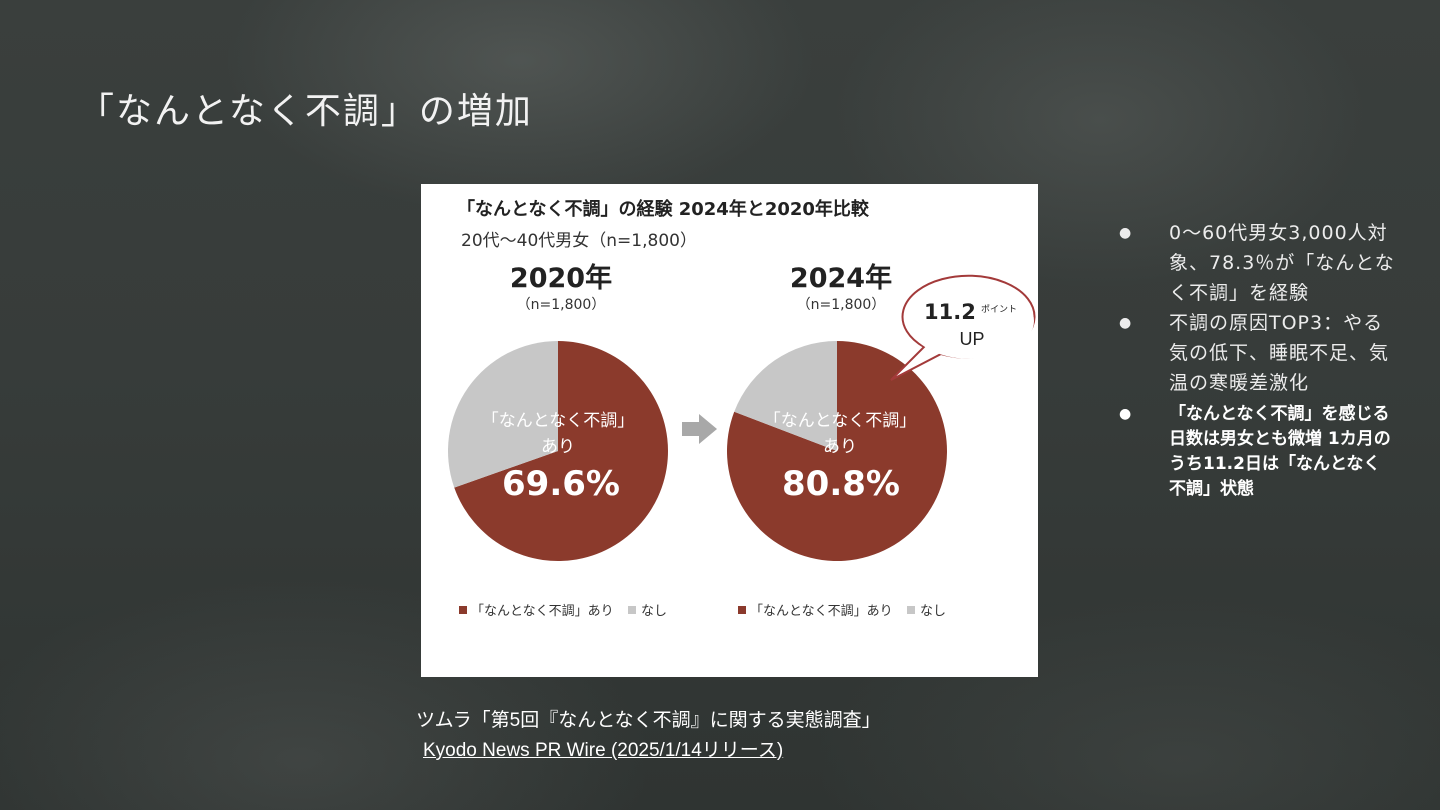 This screenshot has width=1440, height=810. I want to click on bullet-item: ● 0～60代男女3,000人対象、78.3％が「なんとなく不調」を経験, so click(1255, 263).